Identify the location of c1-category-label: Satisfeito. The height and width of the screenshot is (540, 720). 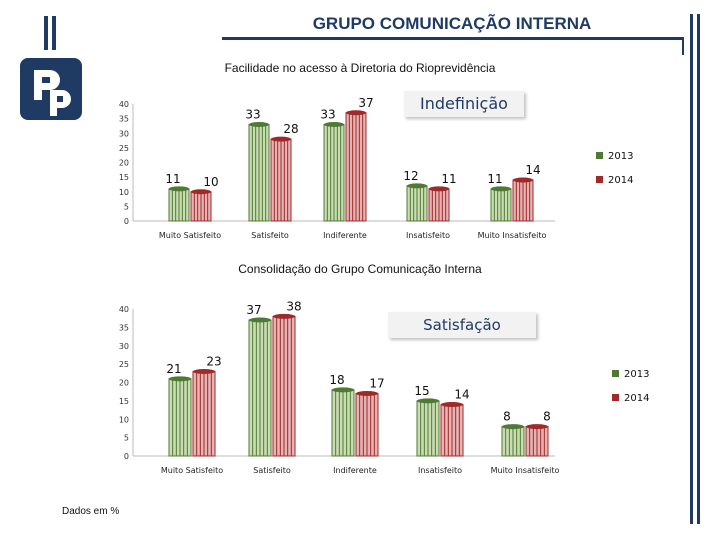
(270, 235).